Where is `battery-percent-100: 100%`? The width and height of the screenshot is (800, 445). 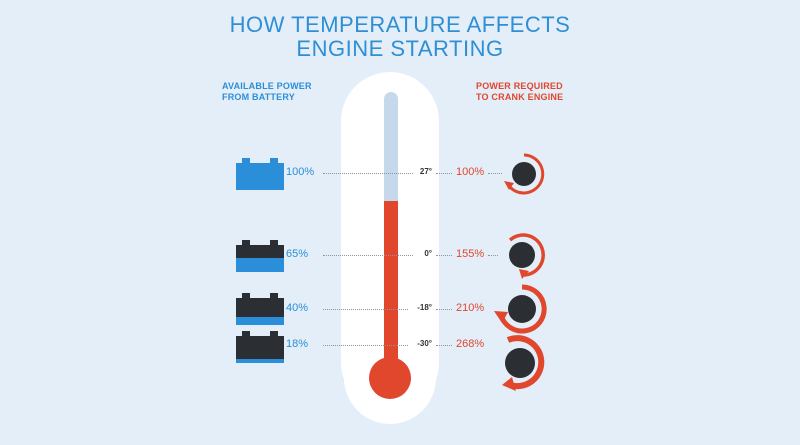 battery-percent-100: 100% is located at coordinates (300, 172).